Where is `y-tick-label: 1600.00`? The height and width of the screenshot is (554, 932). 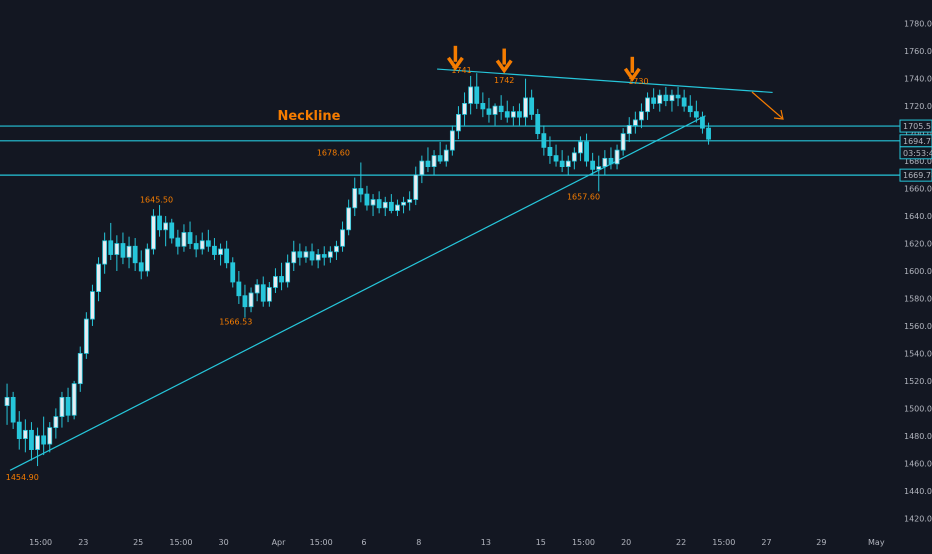 y-tick-label: 1600.00 is located at coordinates (918, 271).